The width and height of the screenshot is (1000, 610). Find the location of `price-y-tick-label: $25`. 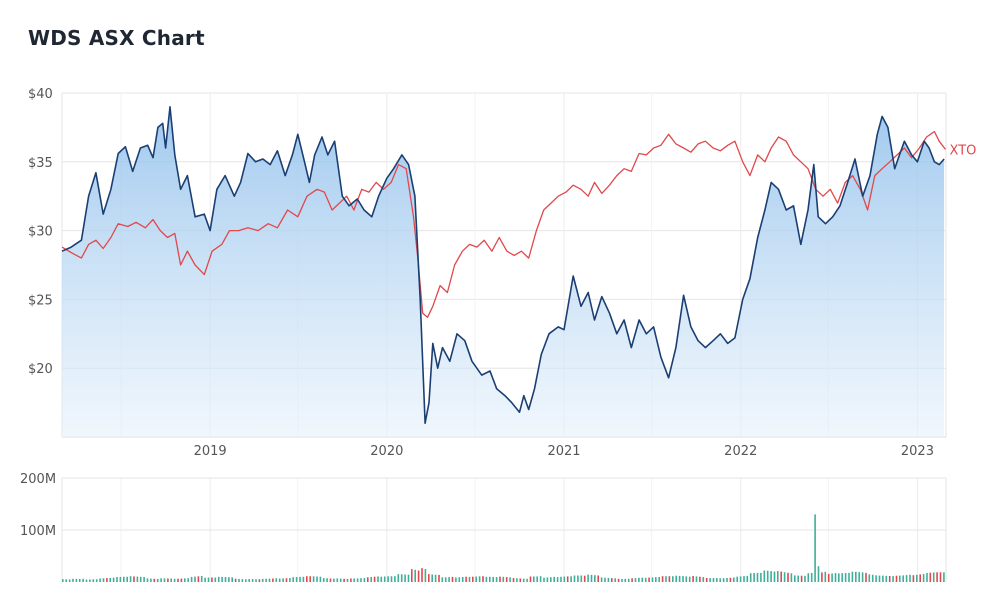

price-y-tick-label: $25 is located at coordinates (40, 300).